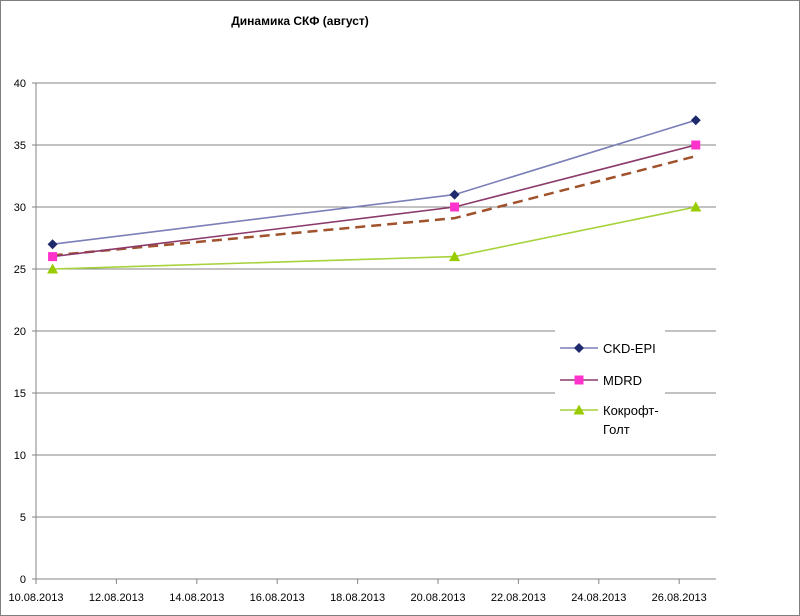 The width and height of the screenshot is (800, 616). What do you see at coordinates (518, 598) in the screenshot?
I see `x-tick-label: 22.08.2013` at bounding box center [518, 598].